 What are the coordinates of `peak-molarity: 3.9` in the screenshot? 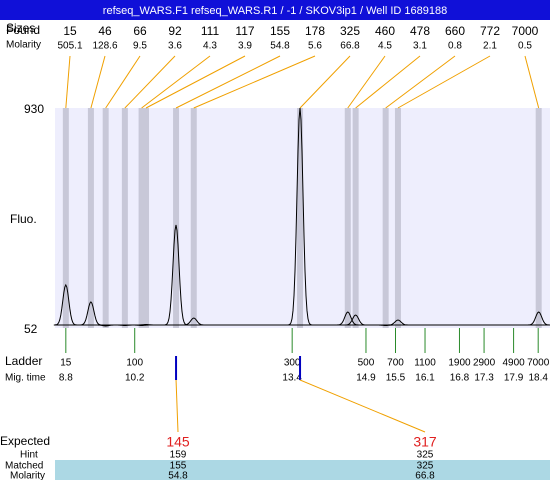 It's located at (245, 46).